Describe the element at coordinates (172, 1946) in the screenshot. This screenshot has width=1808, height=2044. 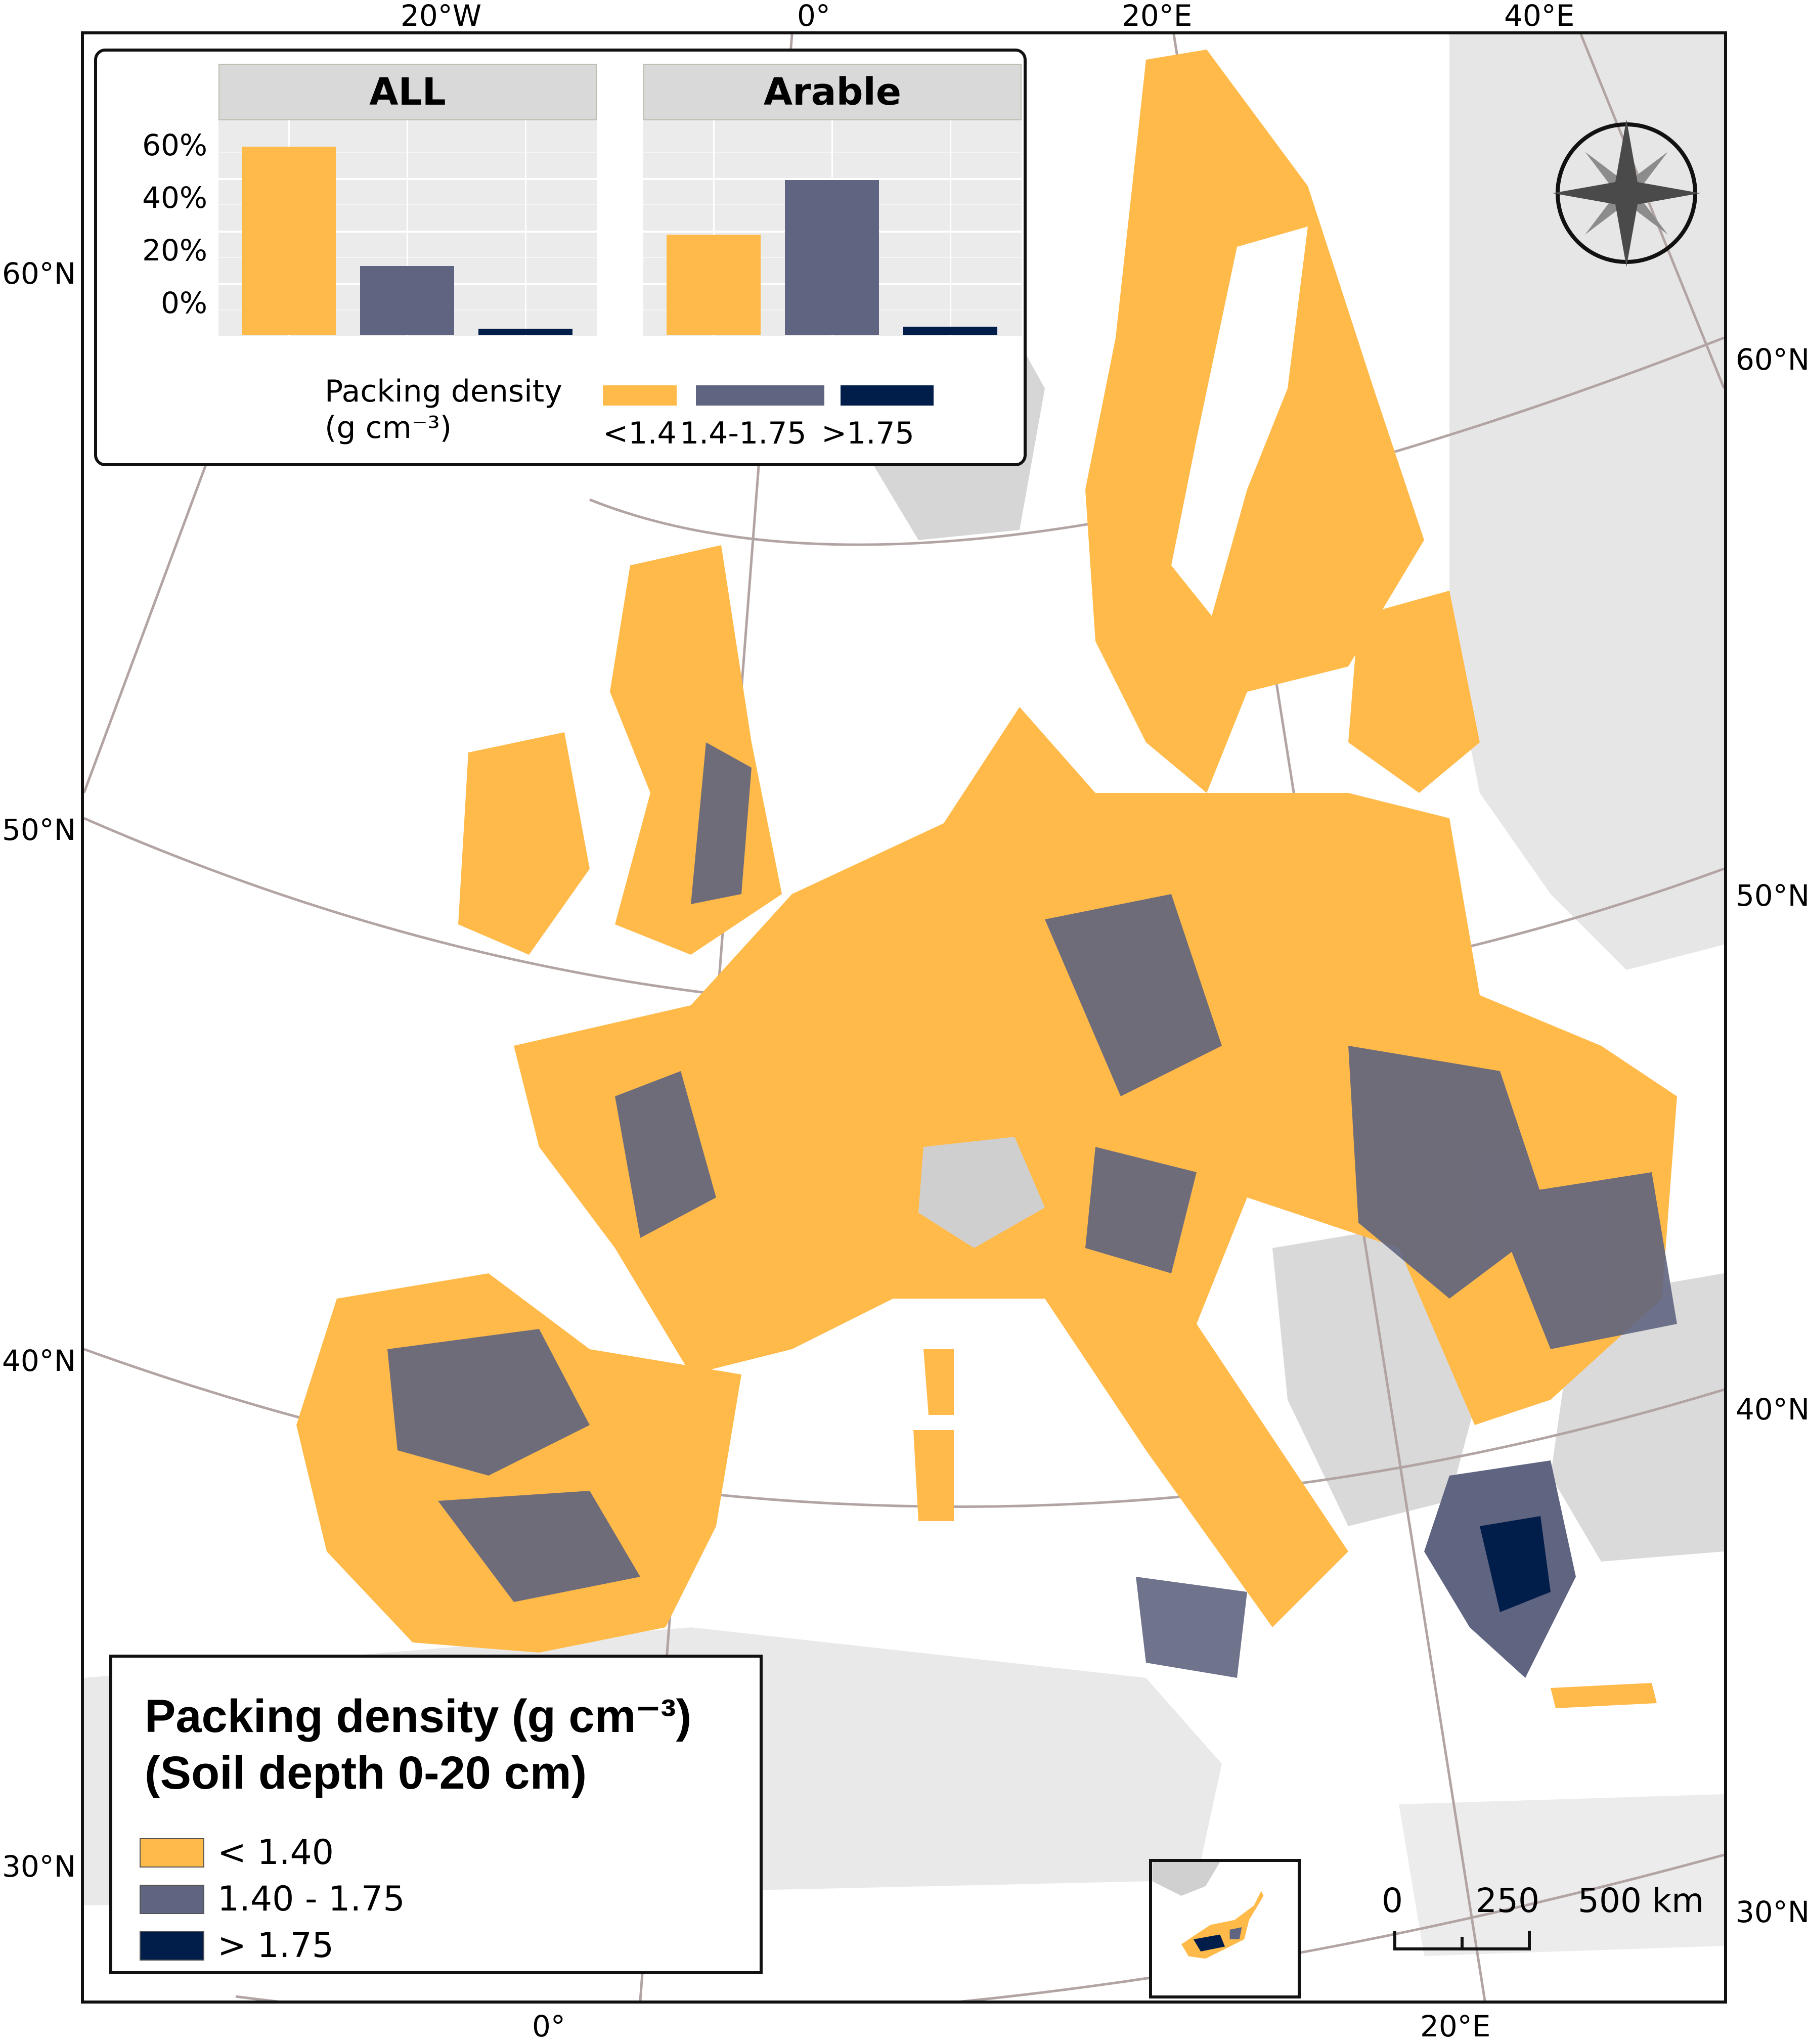
I see `legend-swatch-high` at that location.